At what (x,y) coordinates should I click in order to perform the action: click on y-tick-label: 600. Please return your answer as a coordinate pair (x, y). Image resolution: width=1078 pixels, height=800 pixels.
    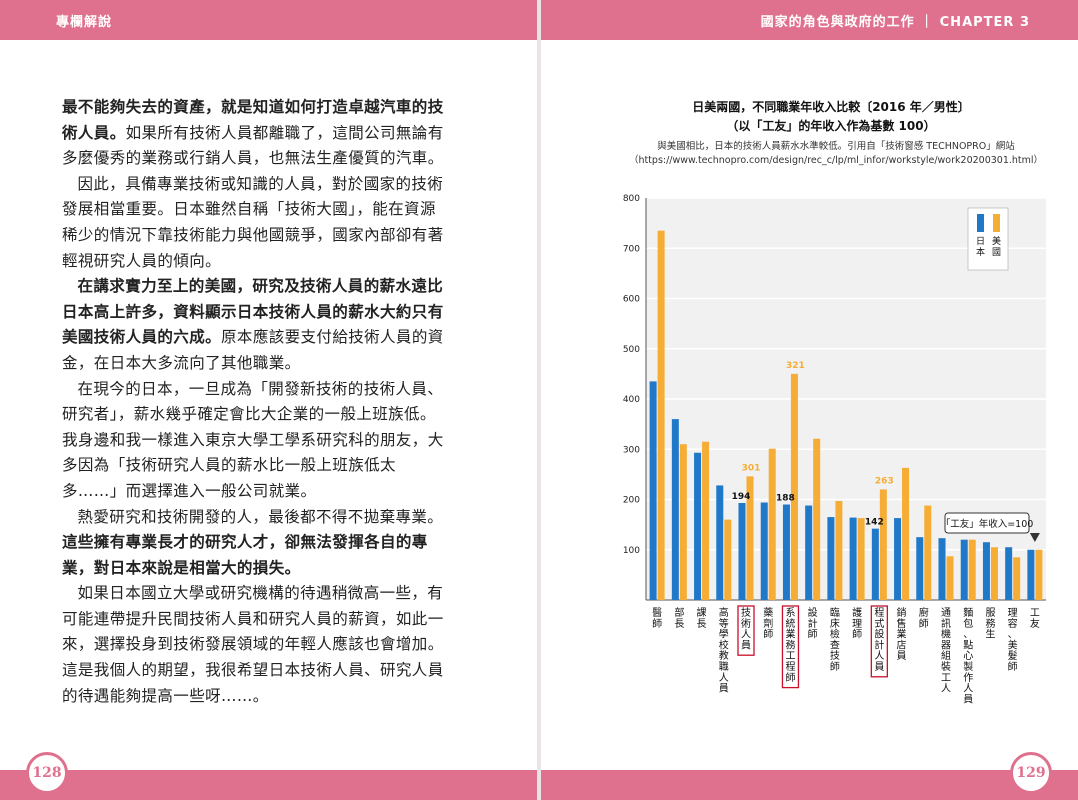
    Looking at the image, I should click on (631, 300).